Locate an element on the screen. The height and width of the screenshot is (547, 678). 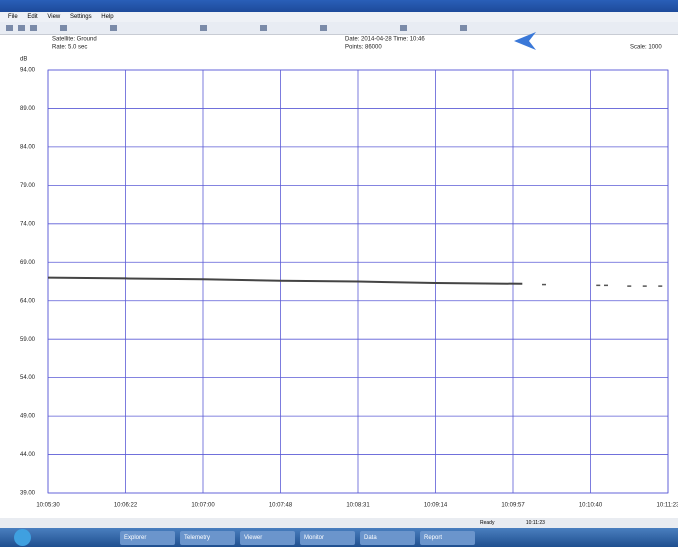
y-tick-label: 84.00 is located at coordinates (28, 147).